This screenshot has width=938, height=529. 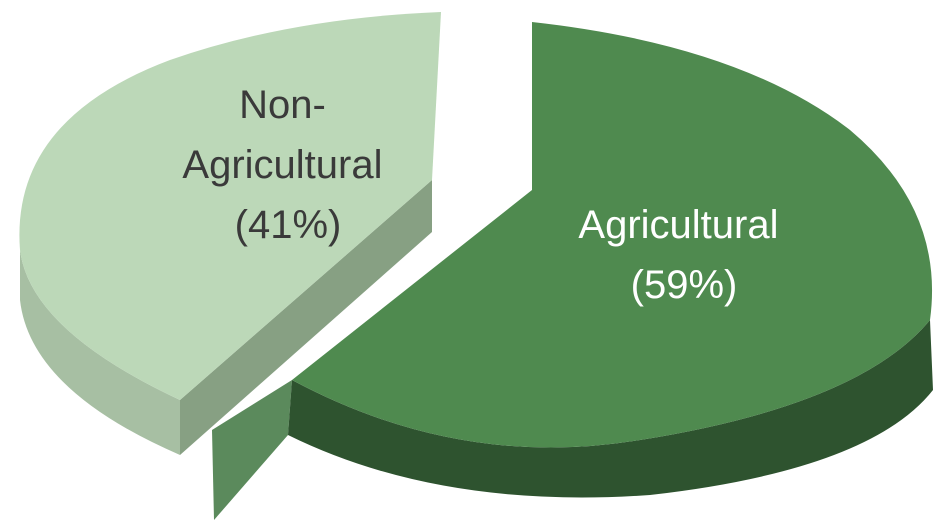 I want to click on label-agricultural-line-2: (59%), so click(x=684, y=285).